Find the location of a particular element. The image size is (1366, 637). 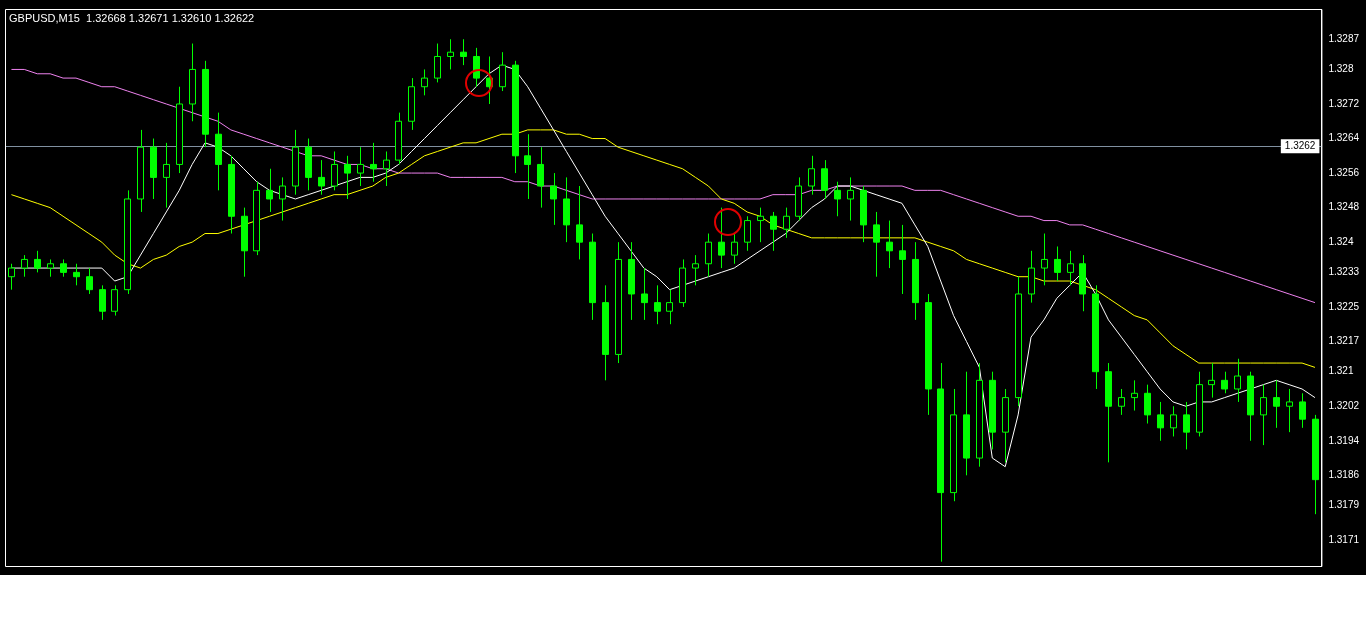

chart-title: GBPUSD,M15 1.32668 1.32671 1.32610 1.32622 is located at coordinates (132, 17).